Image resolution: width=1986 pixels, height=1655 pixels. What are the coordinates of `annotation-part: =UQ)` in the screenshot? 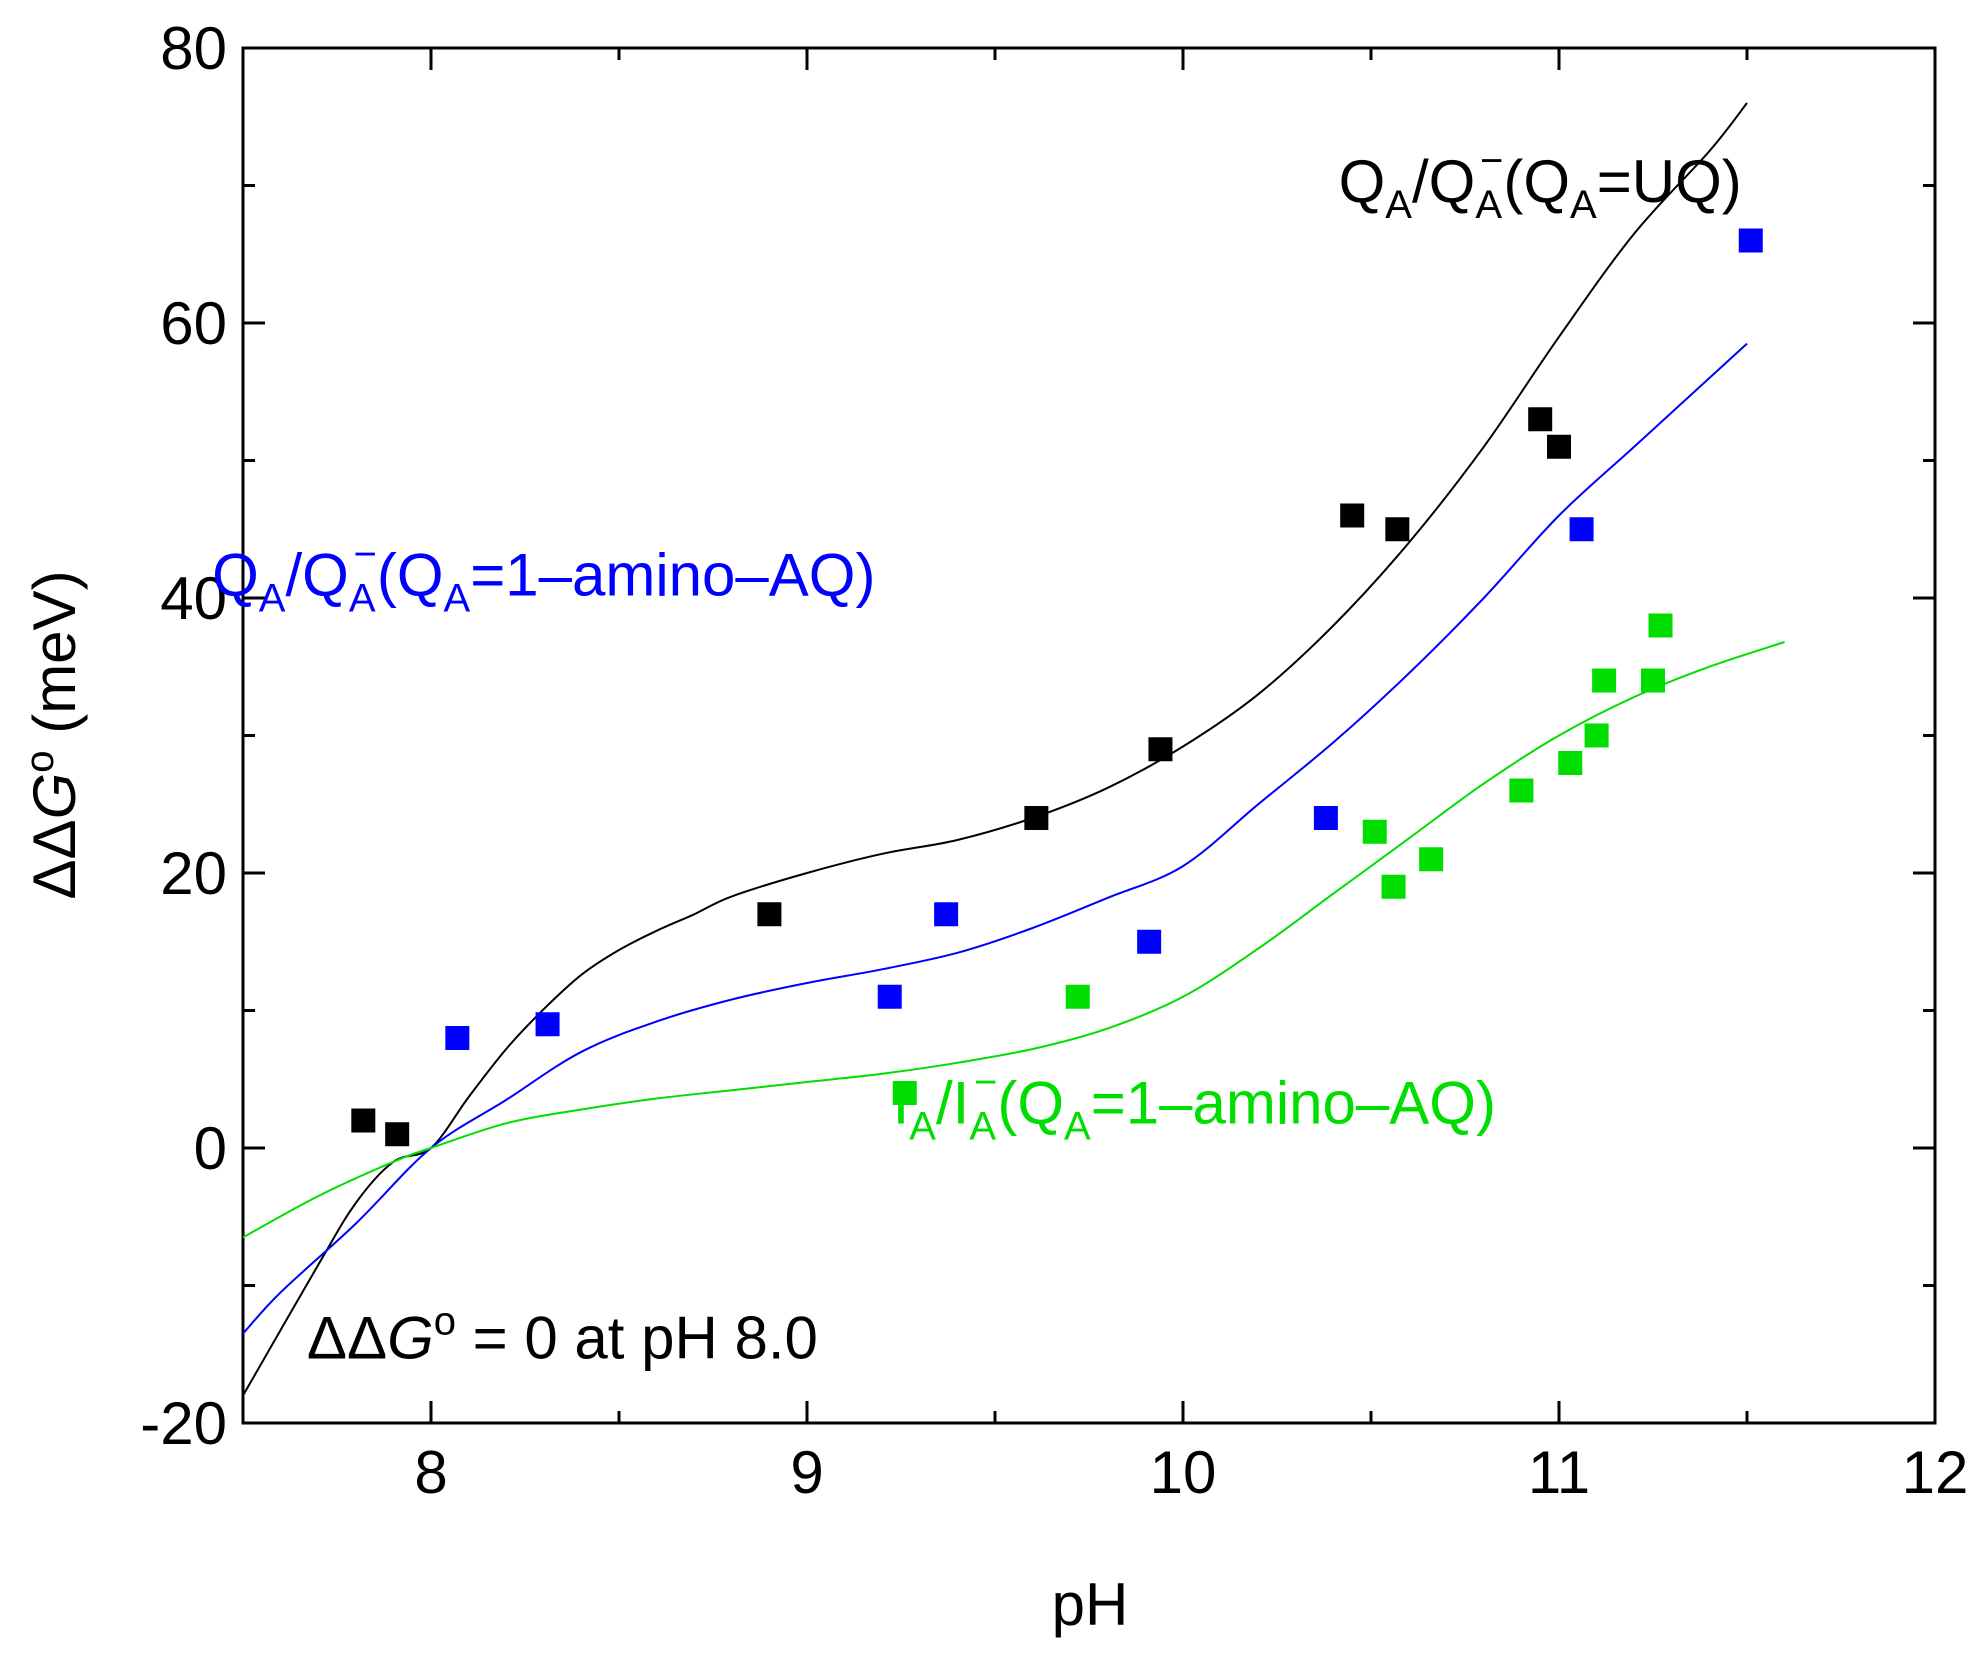 It's located at (1669, 181).